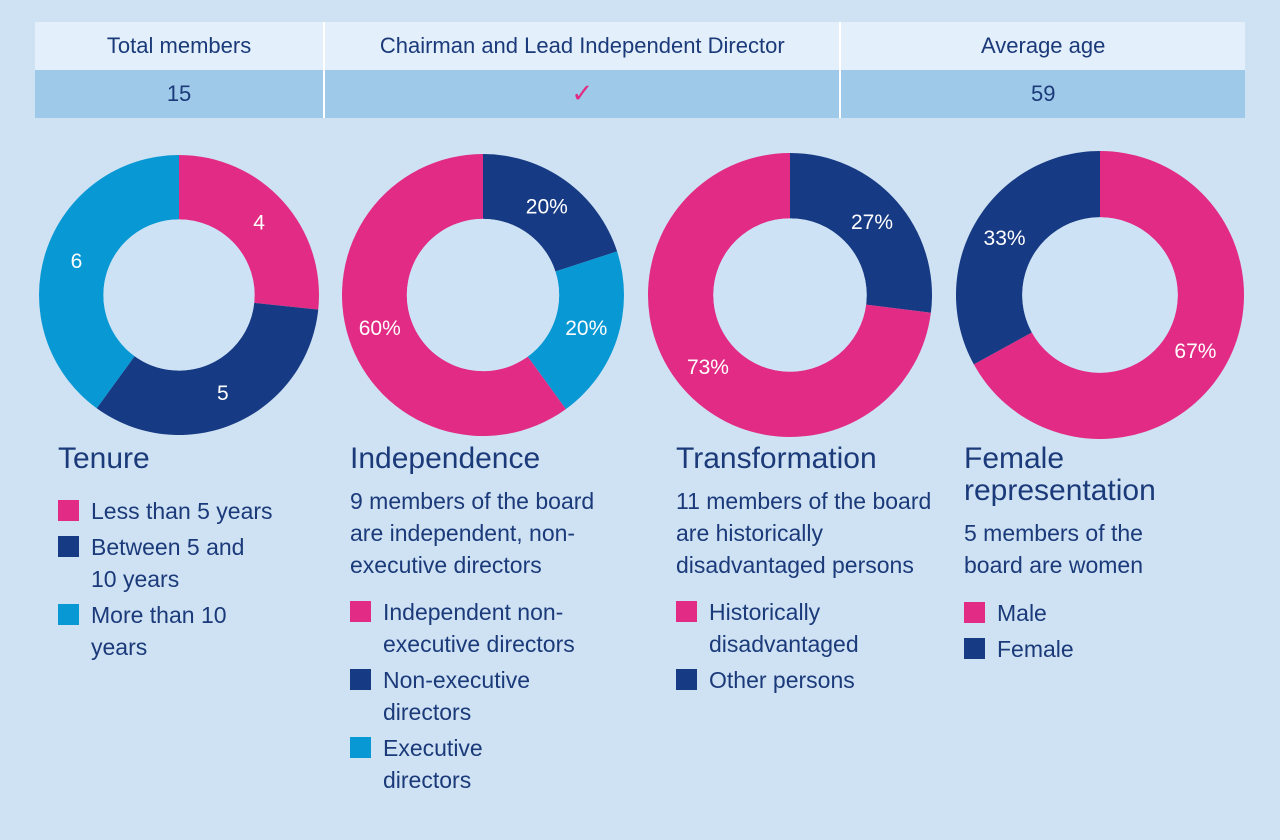  Describe the element at coordinates (872, 222) in the screenshot. I see `slice-value-label: 27%` at that location.